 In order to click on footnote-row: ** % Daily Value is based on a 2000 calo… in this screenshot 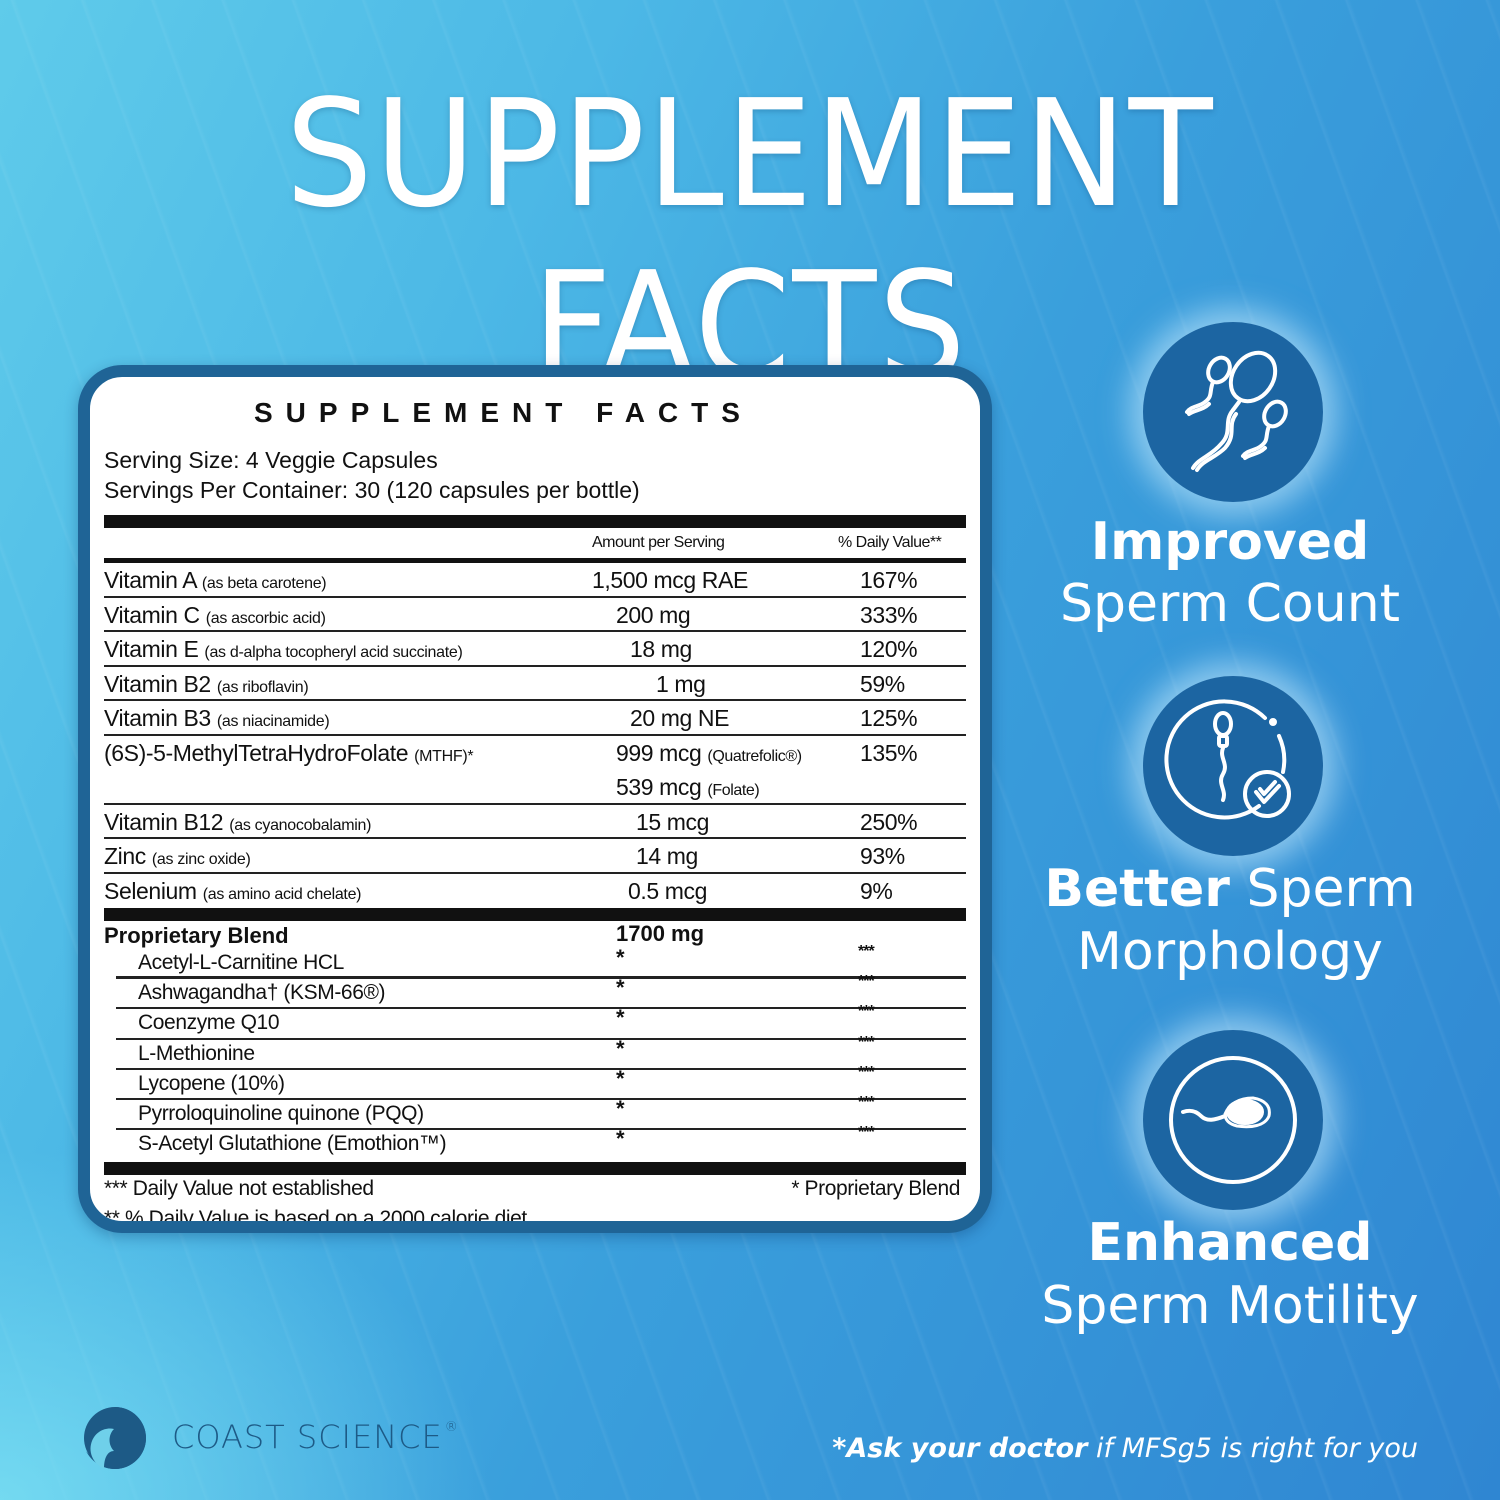, I will do `click(535, 1218)`.